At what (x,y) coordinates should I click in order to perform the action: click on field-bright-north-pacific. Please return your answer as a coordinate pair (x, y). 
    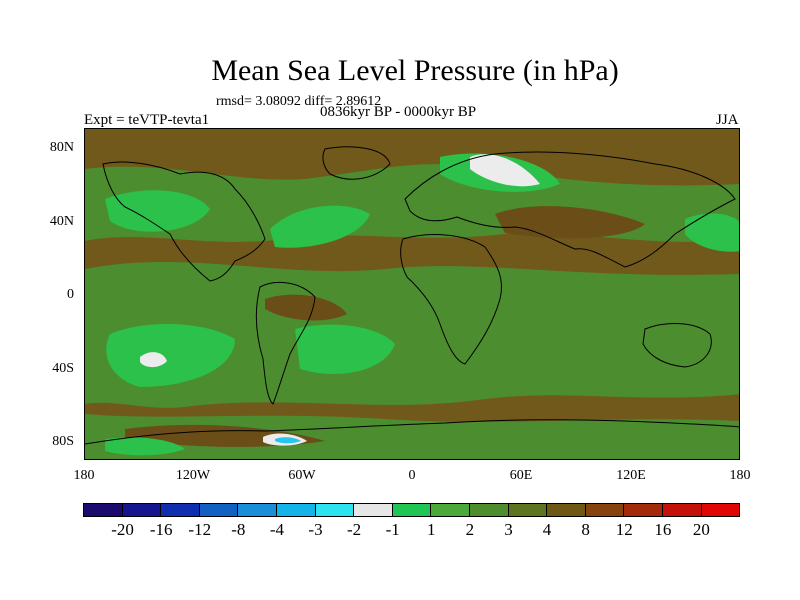
    Looking at the image, I should click on (157, 211).